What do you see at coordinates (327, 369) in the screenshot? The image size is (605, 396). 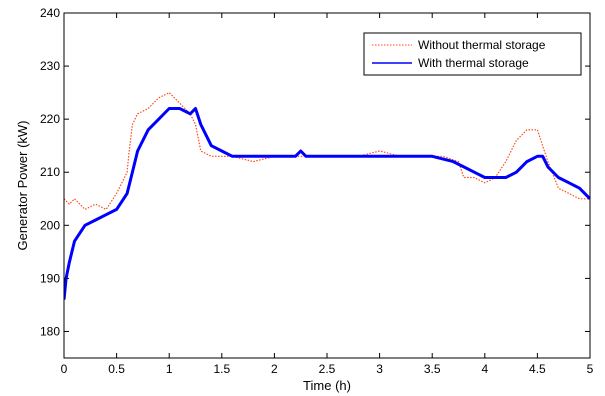 I see `x-tick-label: 2.5` at bounding box center [327, 369].